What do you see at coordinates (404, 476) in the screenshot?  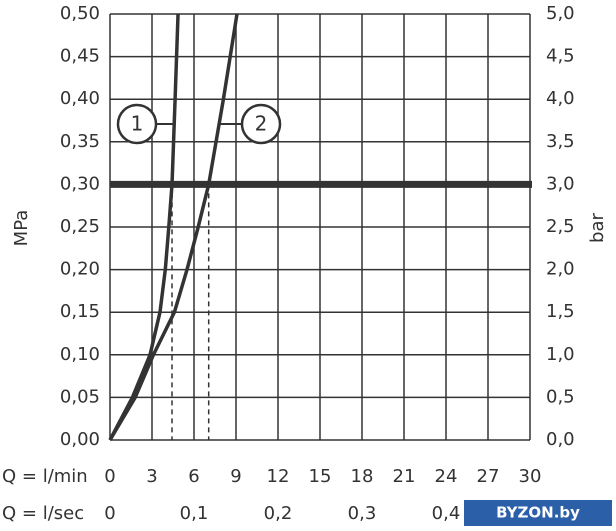 I see `x-tick-label: 21` at bounding box center [404, 476].